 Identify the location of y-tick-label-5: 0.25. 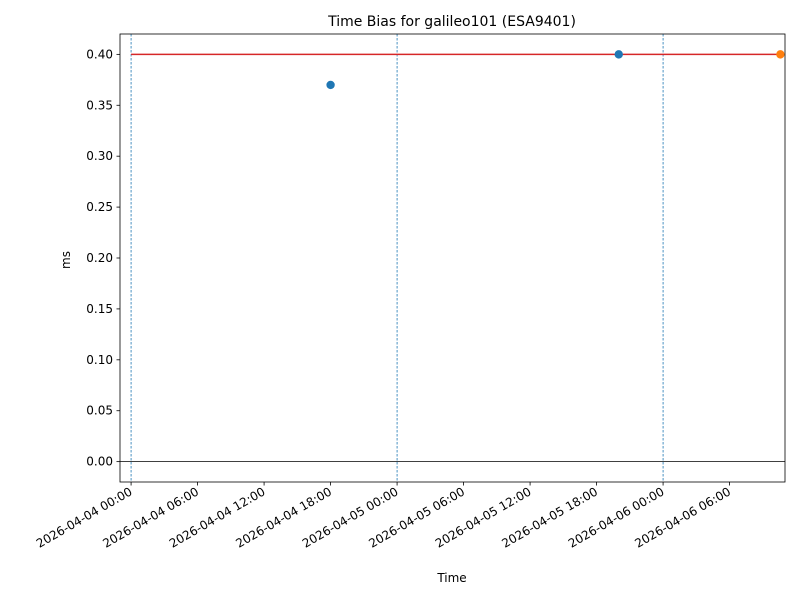
(99, 207).